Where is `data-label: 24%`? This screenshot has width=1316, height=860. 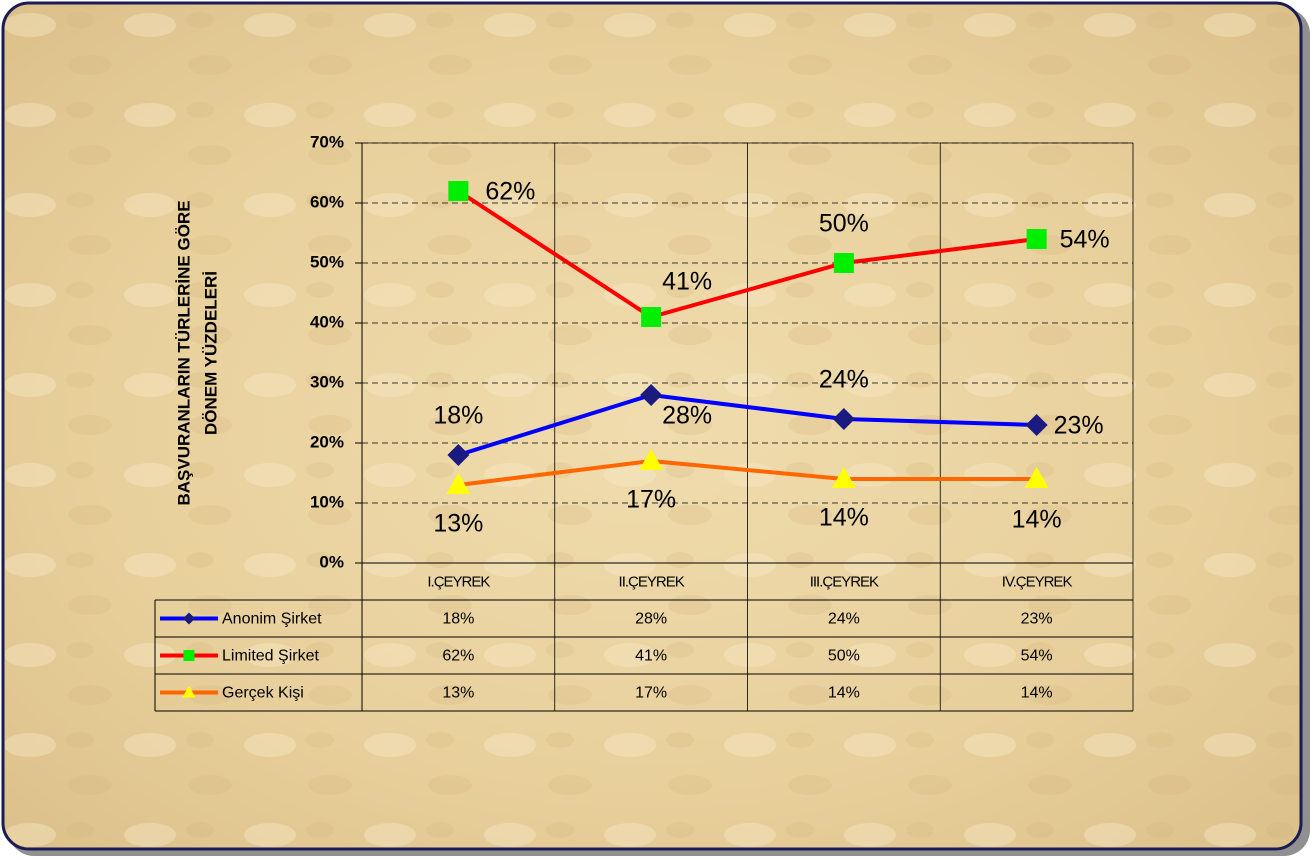 data-label: 24% is located at coordinates (844, 380).